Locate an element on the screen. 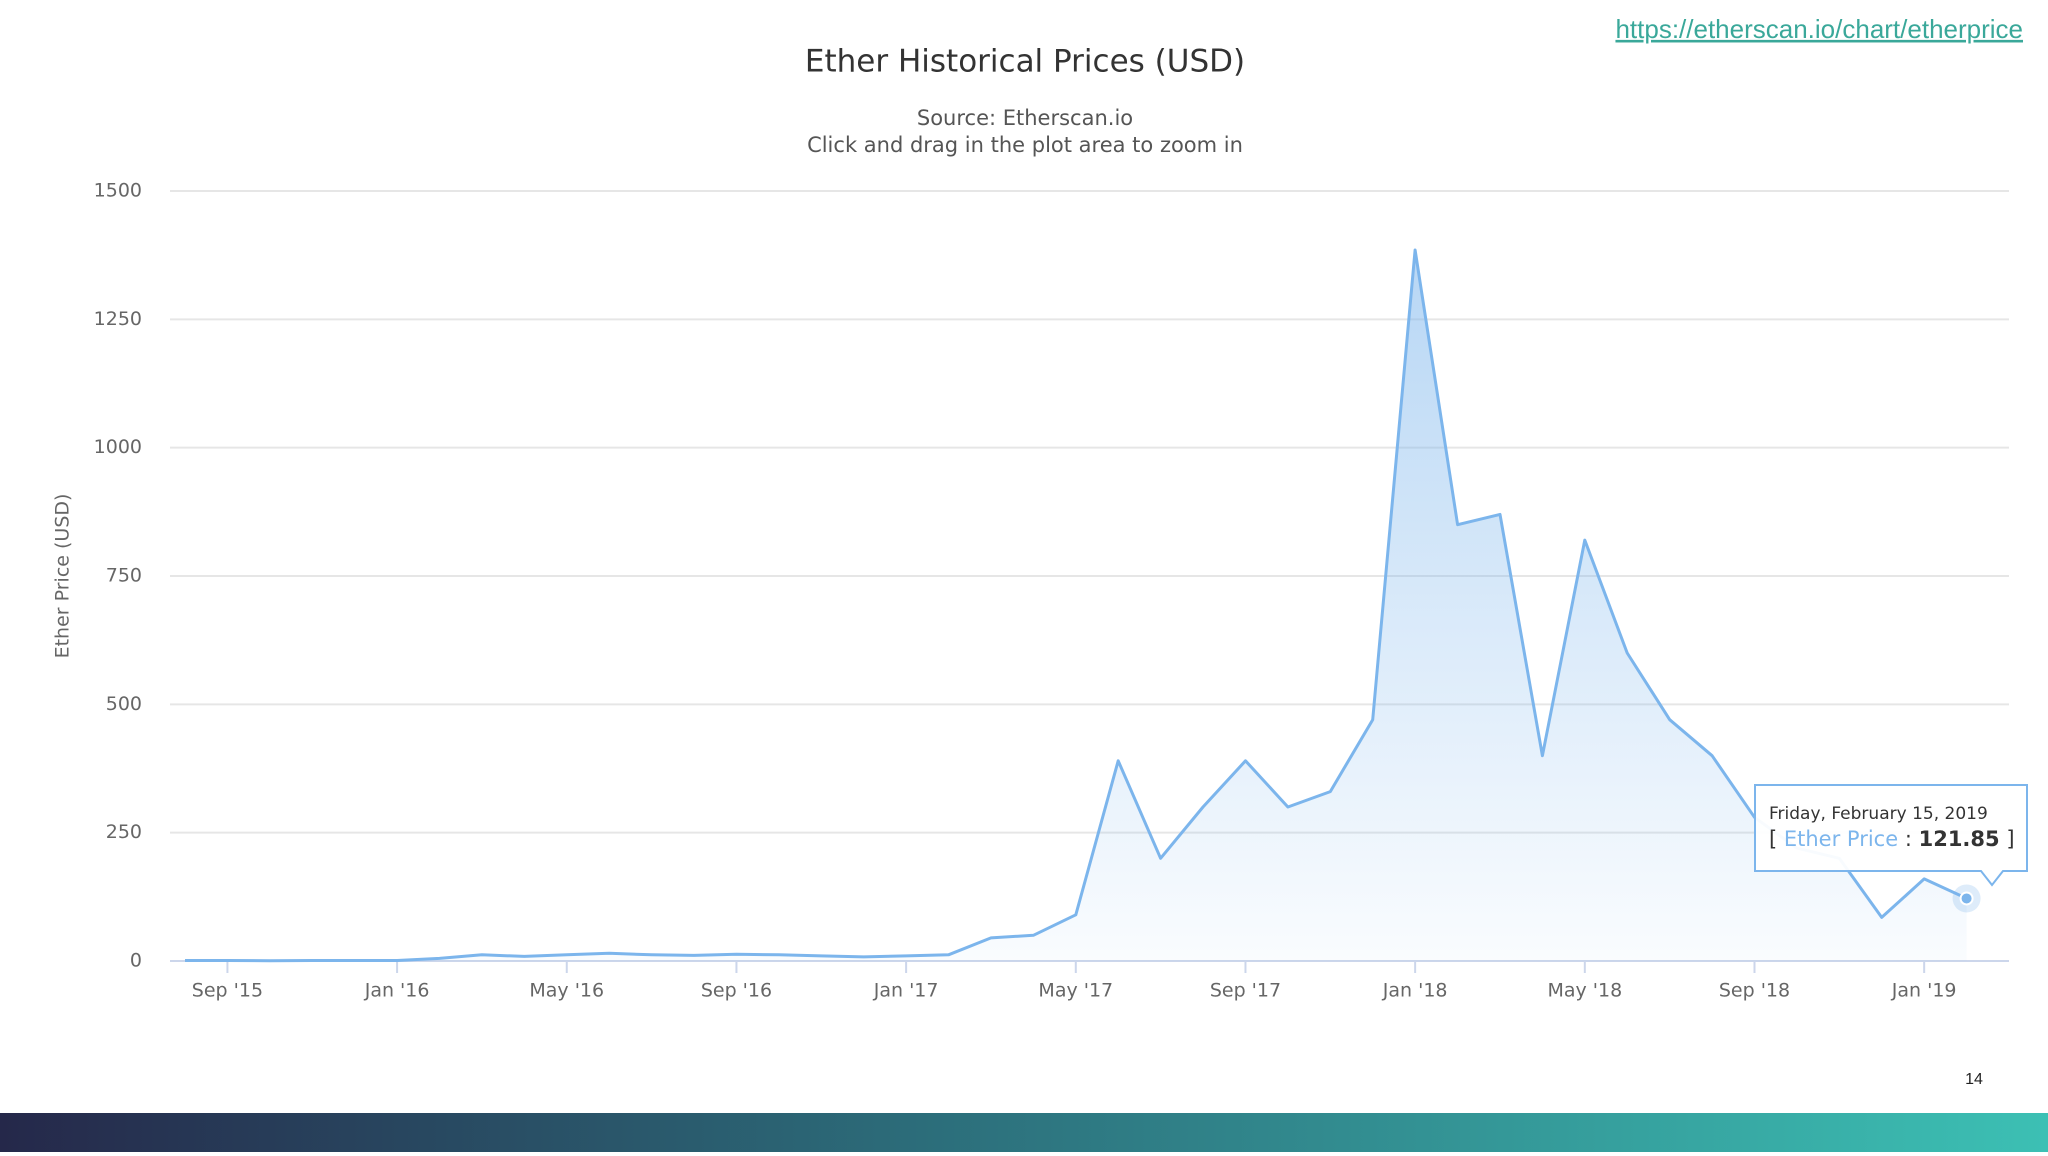 The height and width of the screenshot is (1156, 2048). x-tick-label: Sep '15 is located at coordinates (227, 991).